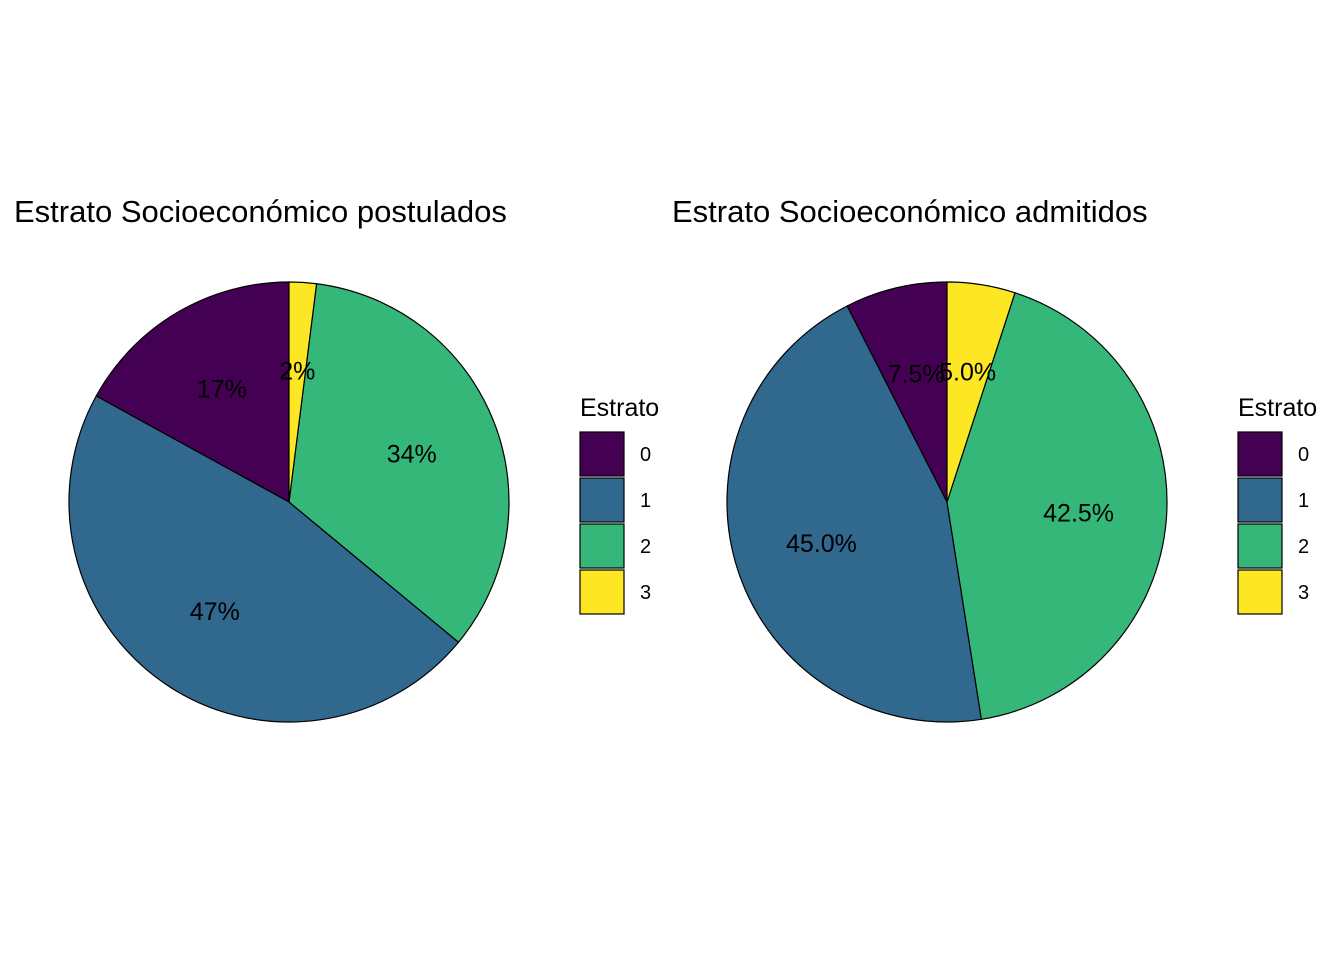  What do you see at coordinates (260, 211) in the screenshot?
I see `chart-title-postulados: Estrato Socioeconómico postulados` at bounding box center [260, 211].